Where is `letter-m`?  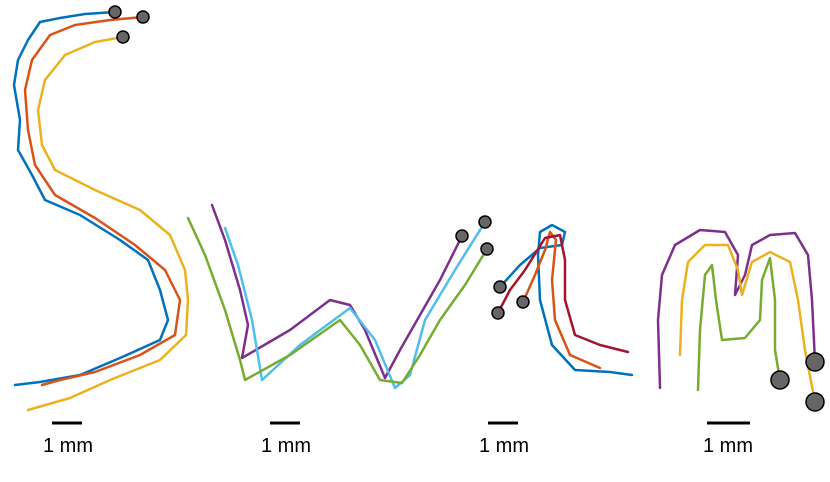 letter-m is located at coordinates (740, 320).